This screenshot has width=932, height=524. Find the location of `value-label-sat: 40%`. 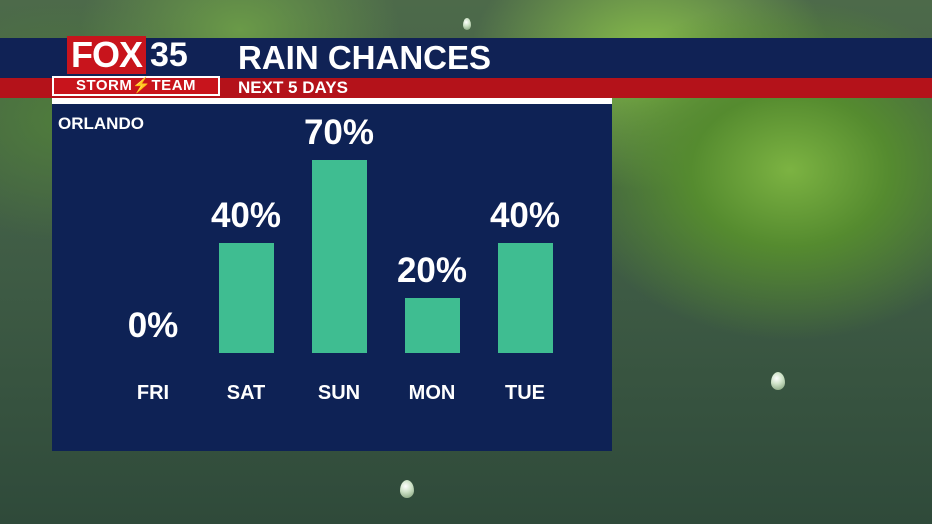

value-label-sat: 40% is located at coordinates (246, 215).